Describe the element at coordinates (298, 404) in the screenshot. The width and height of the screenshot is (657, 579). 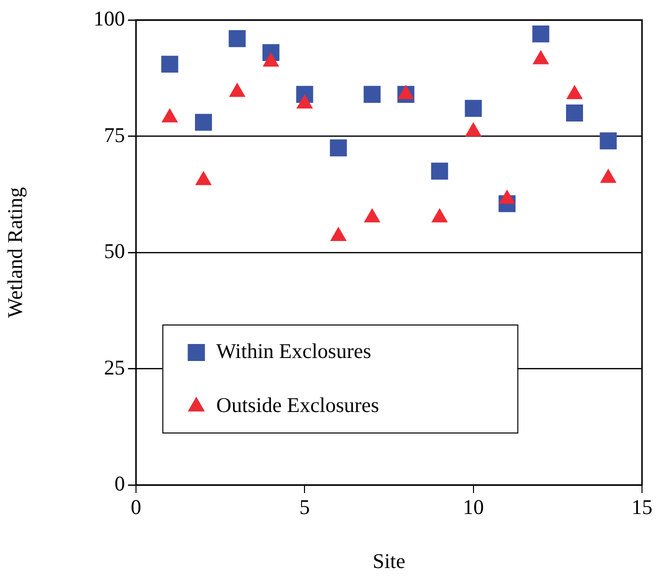
I see `legend-label: Outside Exclosures` at that location.